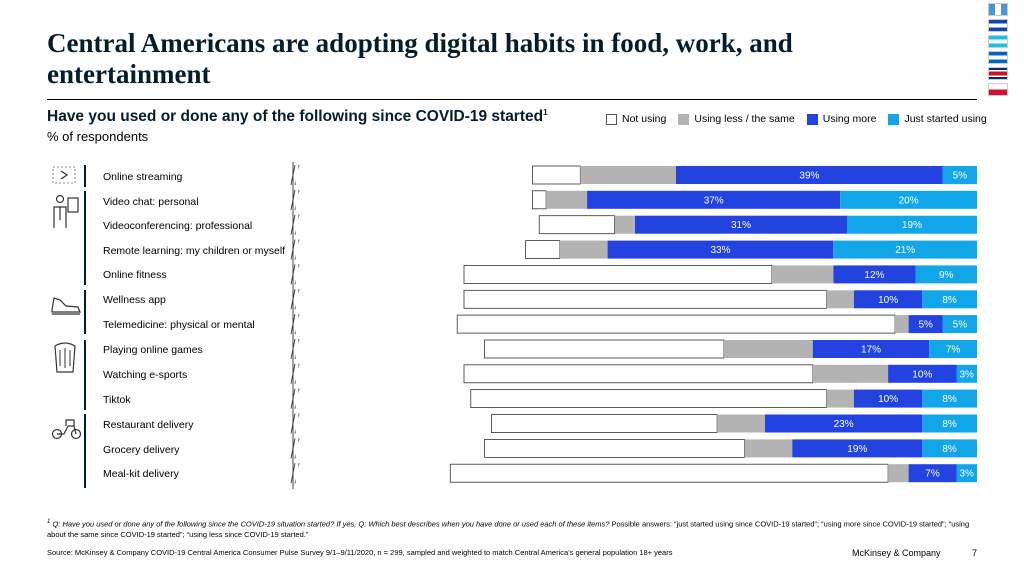 The width and height of the screenshot is (1024, 576). What do you see at coordinates (117, 400) in the screenshot?
I see `row-label: Tiktok` at bounding box center [117, 400].